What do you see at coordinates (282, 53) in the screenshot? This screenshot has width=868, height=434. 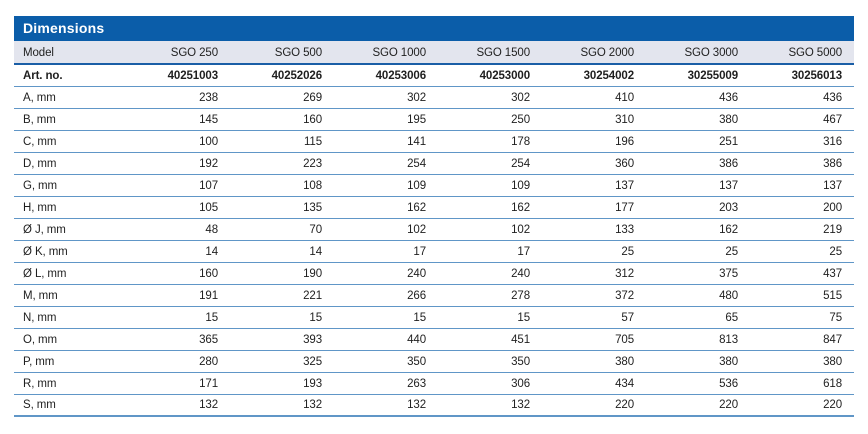 I see `column-header: SGO 500` at bounding box center [282, 53].